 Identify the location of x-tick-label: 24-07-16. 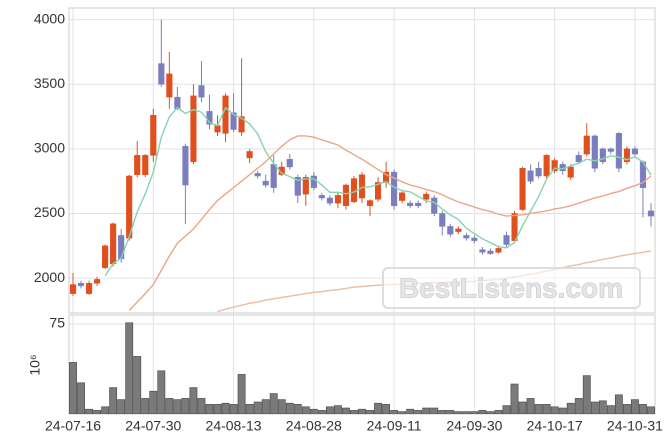
(73, 426).